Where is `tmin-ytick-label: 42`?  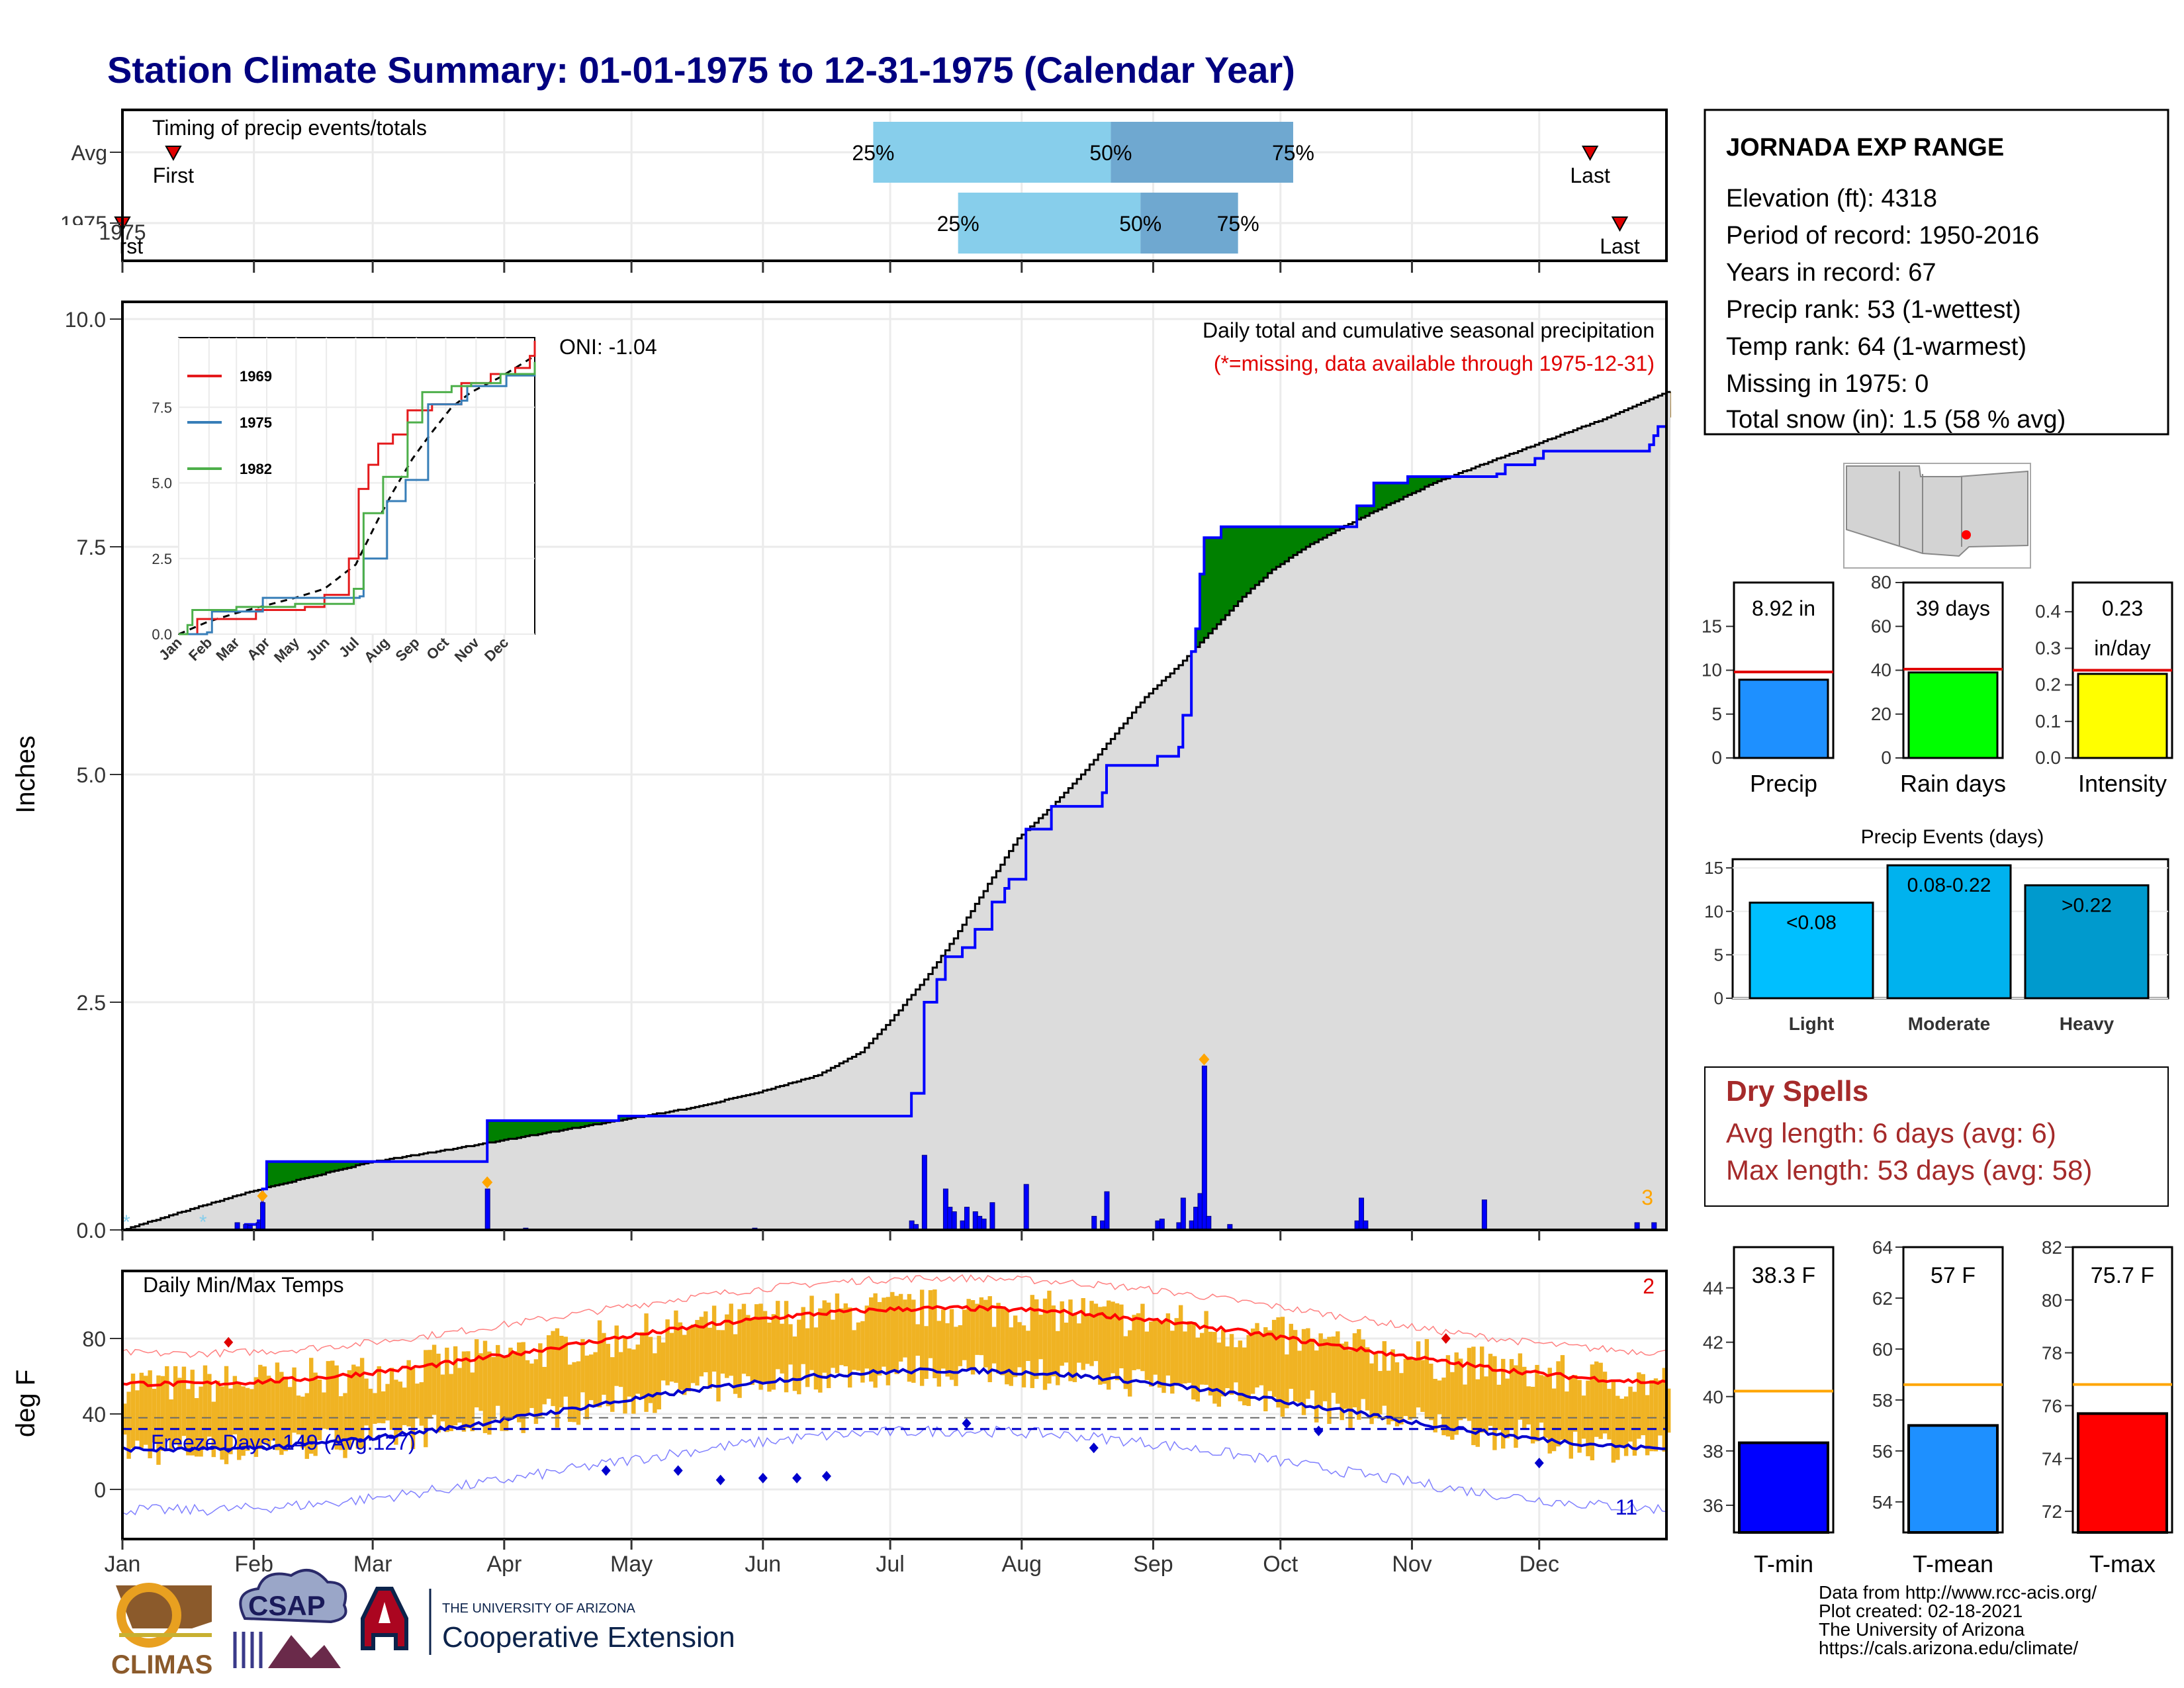 tmin-ytick-label: 42 is located at coordinates (1713, 1343).